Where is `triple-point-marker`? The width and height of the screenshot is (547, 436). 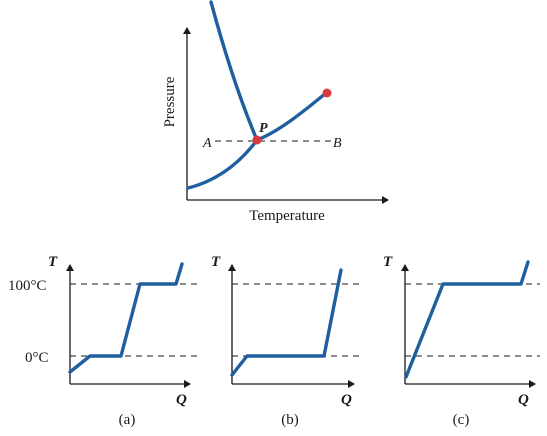 triple-point-marker is located at coordinates (257, 140).